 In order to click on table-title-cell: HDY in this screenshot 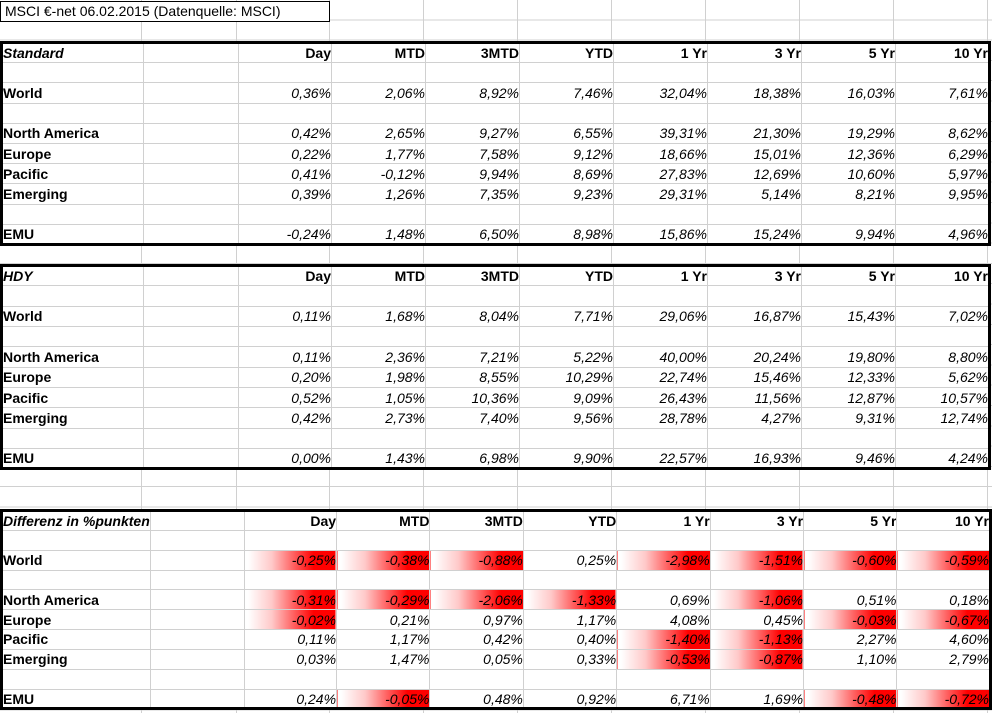, I will do `click(72, 275)`.